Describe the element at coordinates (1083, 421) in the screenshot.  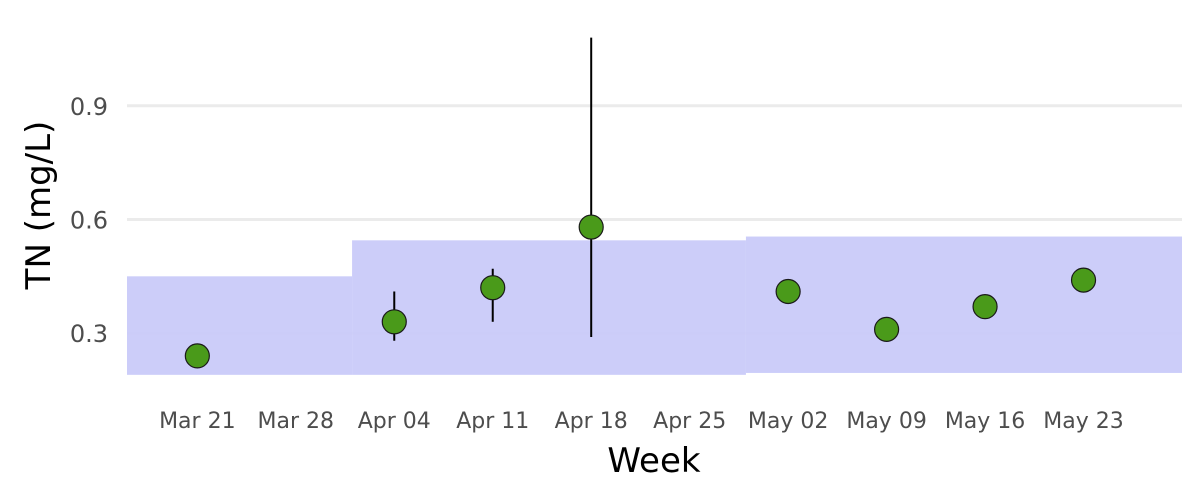
I see `x-tick-label-9: May 23` at that location.